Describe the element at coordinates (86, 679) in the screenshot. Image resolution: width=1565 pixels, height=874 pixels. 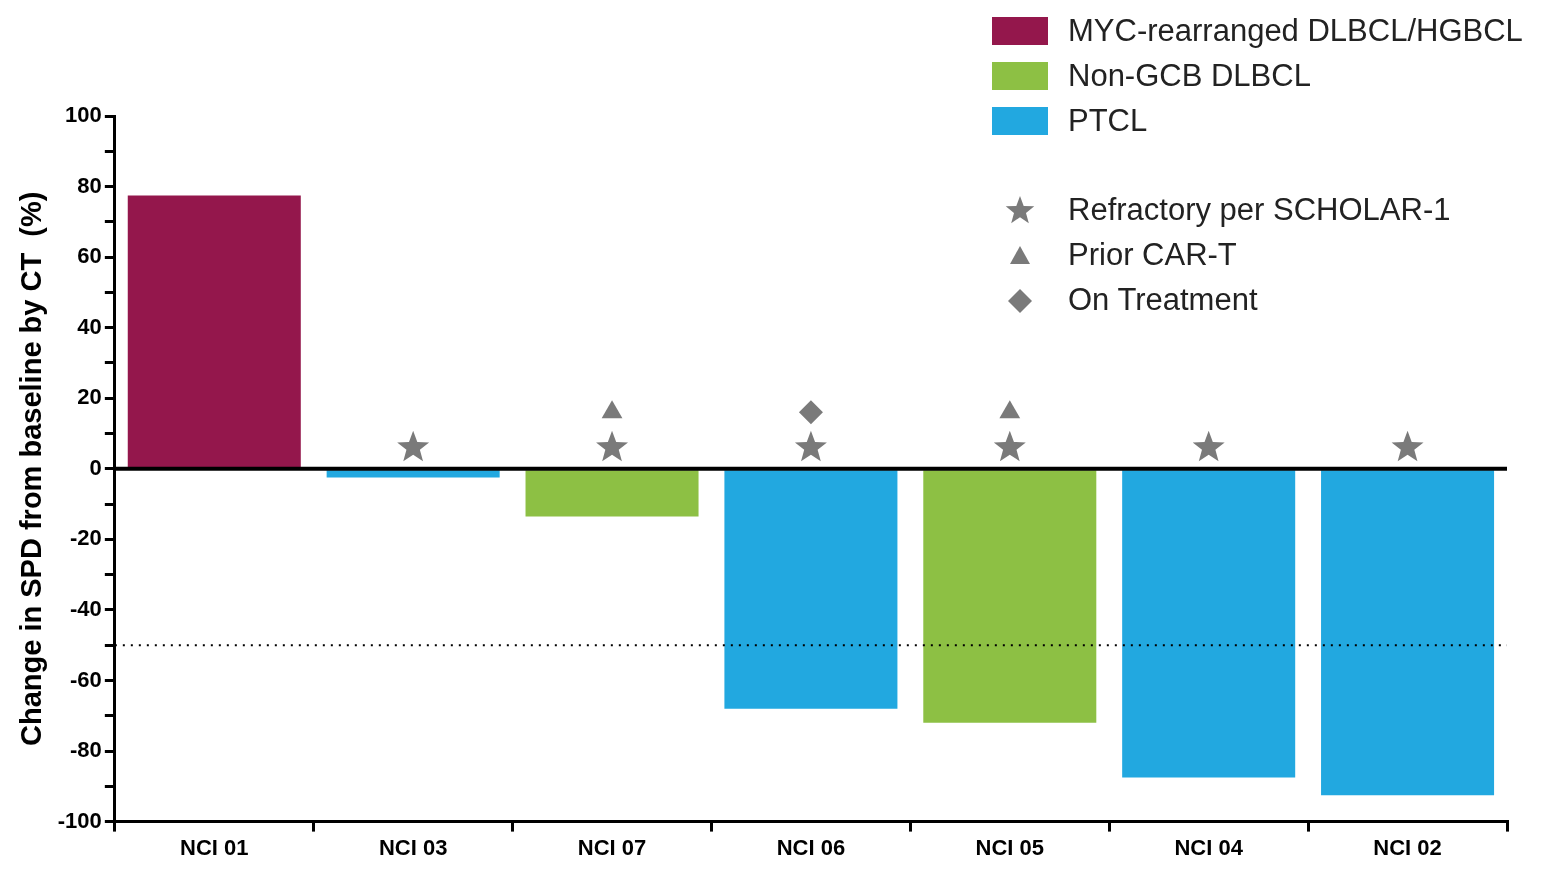
I see `y-tick-label: -60` at that location.